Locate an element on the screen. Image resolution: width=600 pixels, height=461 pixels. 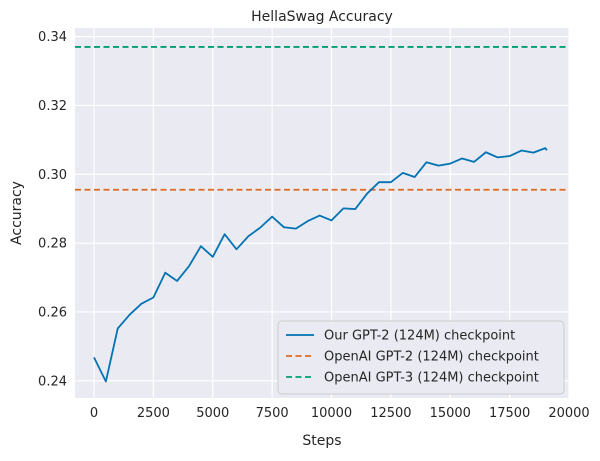
x-tick-label: 0 is located at coordinates (94, 413).